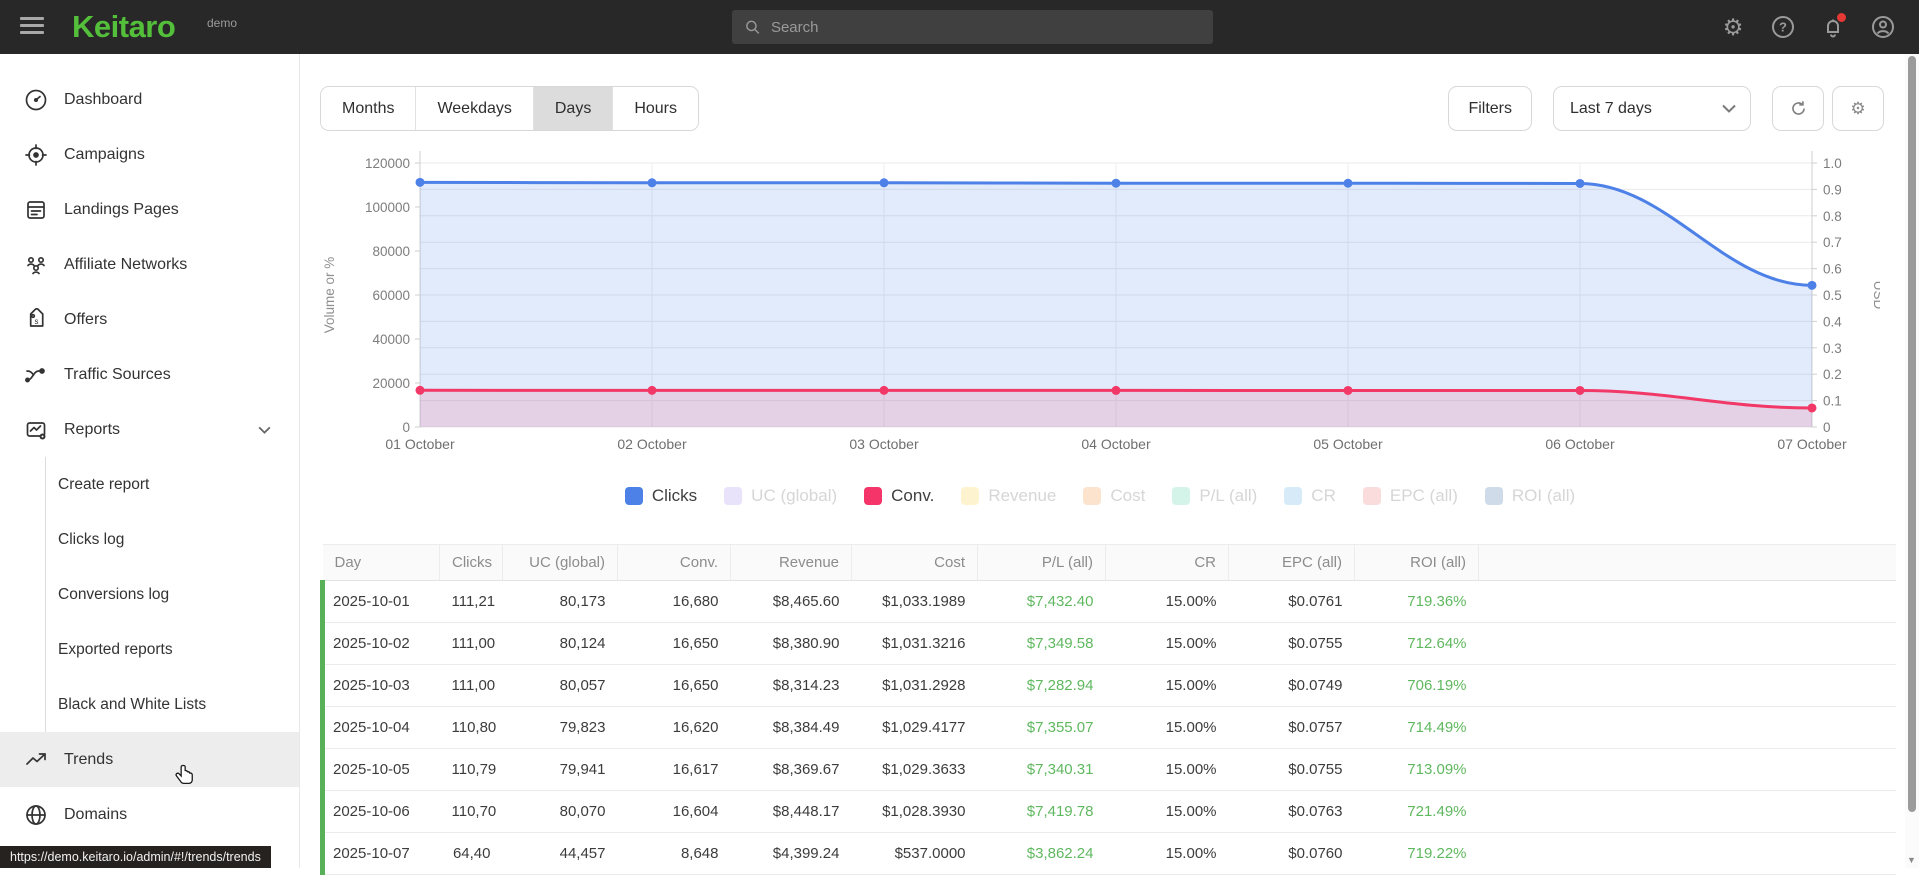 The width and height of the screenshot is (1919, 875). Describe the element at coordinates (172, 484) in the screenshot. I see `sidebar-subitem-create-report: Create report` at that location.